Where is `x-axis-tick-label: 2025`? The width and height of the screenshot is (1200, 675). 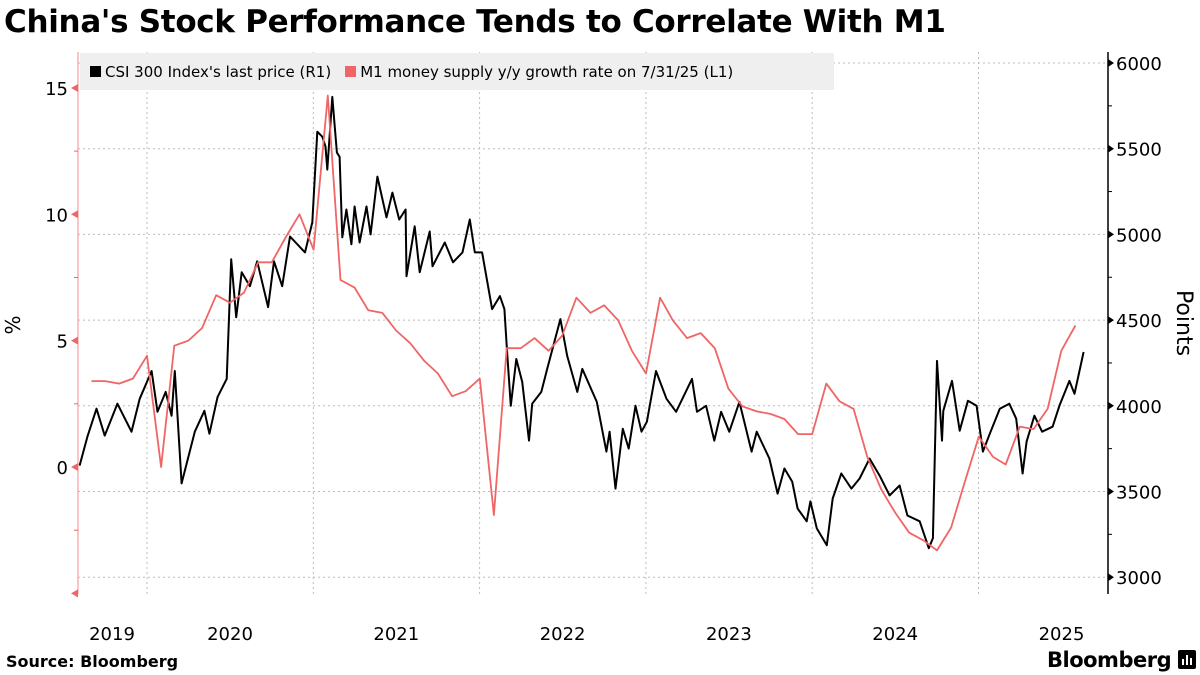 x-axis-tick-label: 2025 is located at coordinates (1062, 634).